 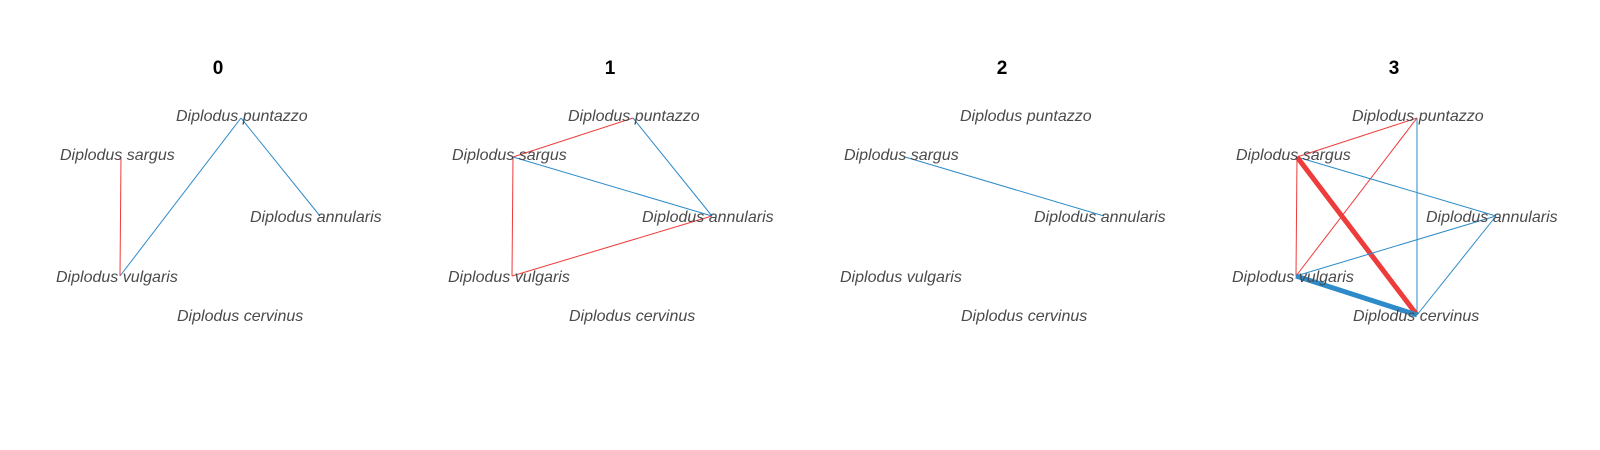 What do you see at coordinates (610, 68) in the screenshot?
I see `panel-title: 1` at bounding box center [610, 68].